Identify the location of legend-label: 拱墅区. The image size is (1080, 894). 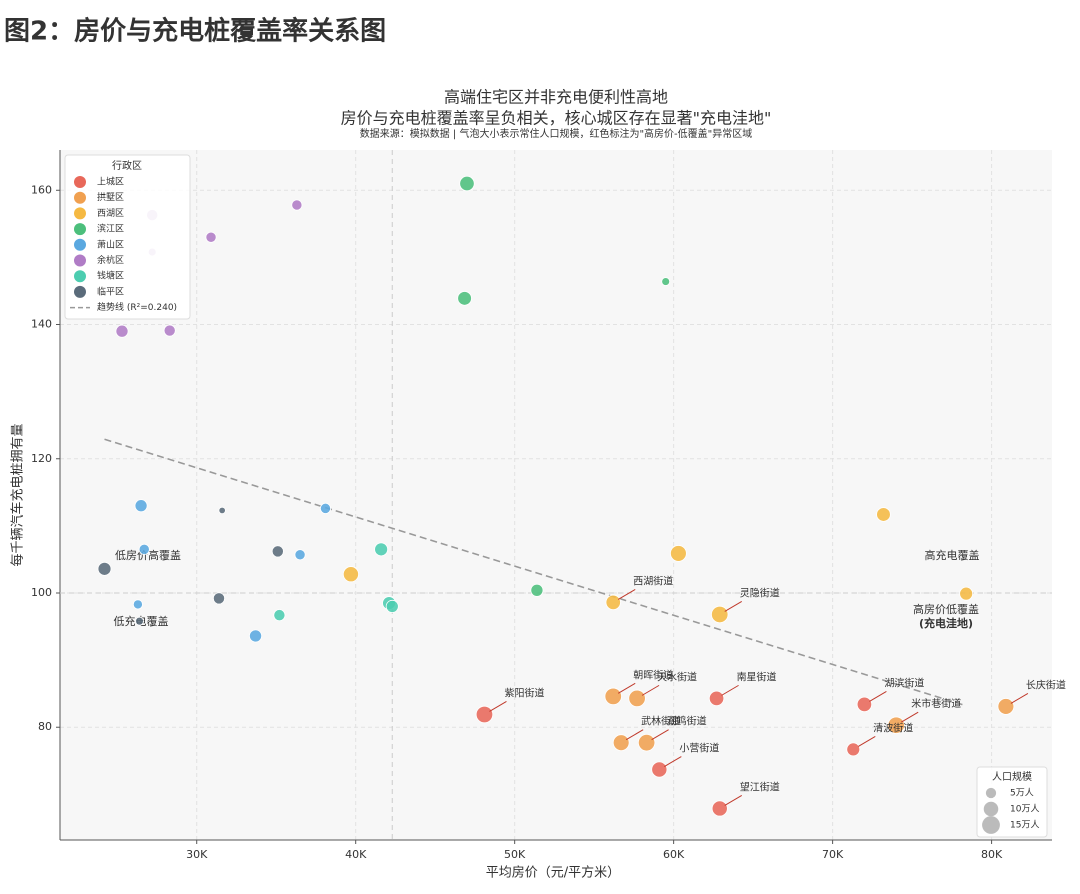
(110, 197).